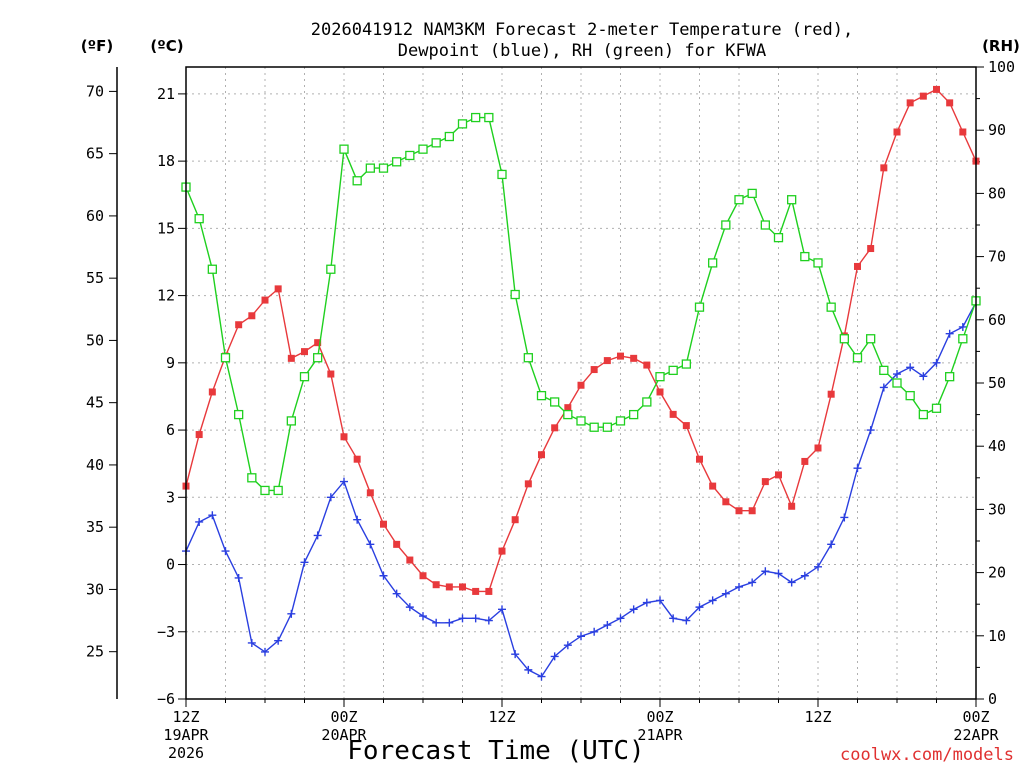  What do you see at coordinates (95, 340) in the screenshot?
I see `fahrenheit-tick-label: 50` at bounding box center [95, 340].